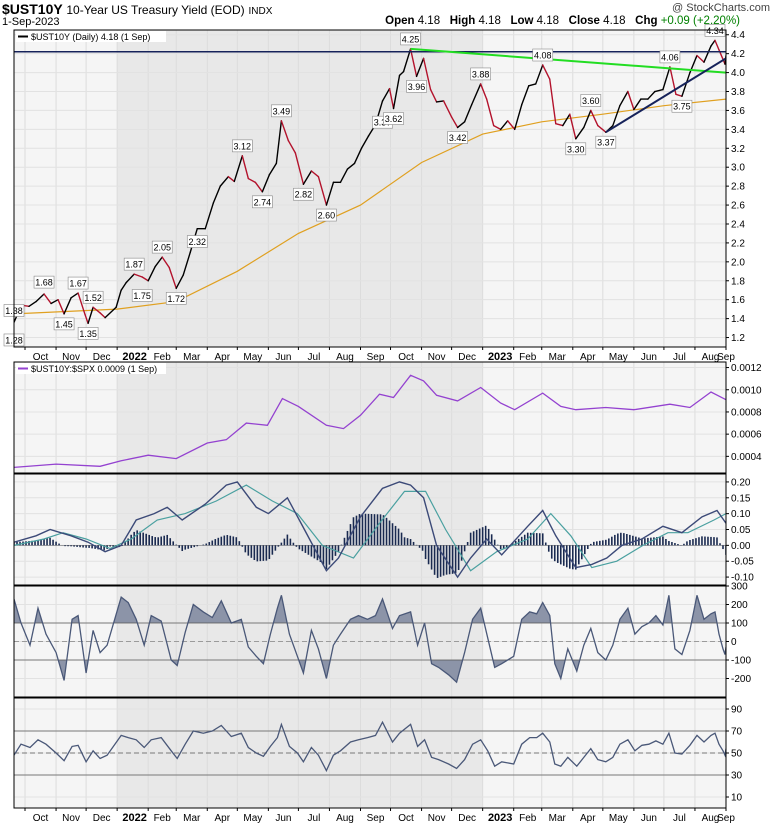  I want to click on legend-box, so click(91, 36).